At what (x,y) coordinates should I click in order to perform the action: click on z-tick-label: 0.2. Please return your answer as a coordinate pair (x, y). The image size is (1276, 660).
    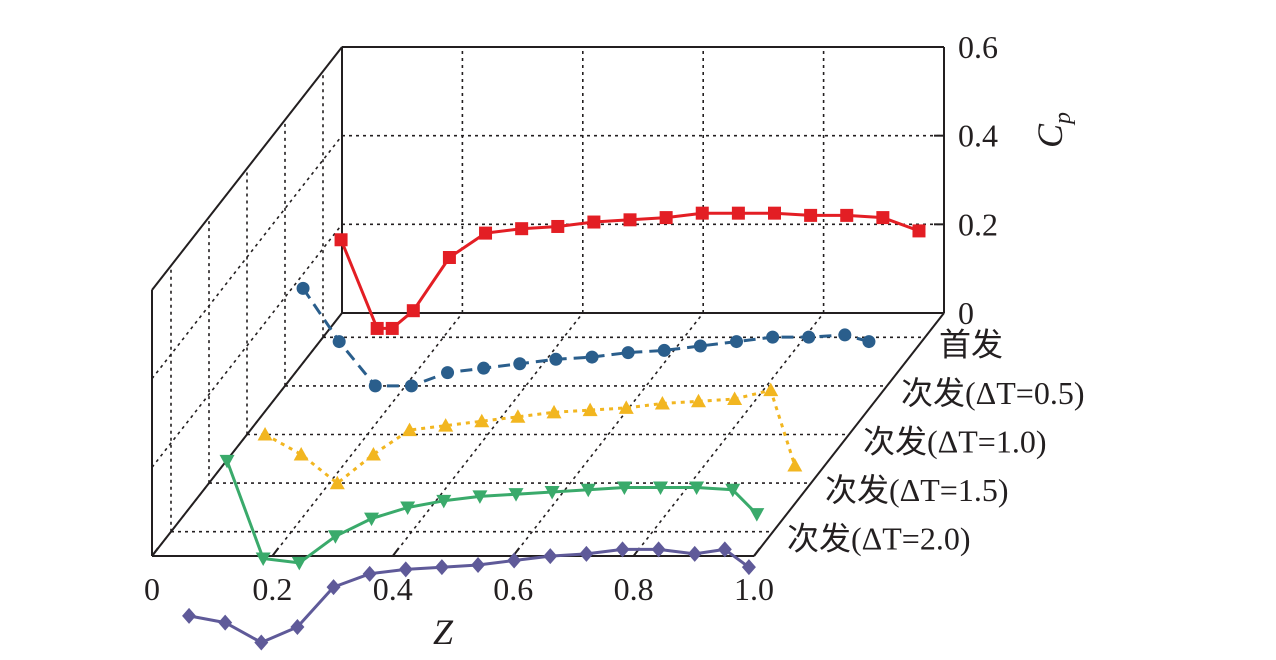
    Looking at the image, I should click on (978, 224).